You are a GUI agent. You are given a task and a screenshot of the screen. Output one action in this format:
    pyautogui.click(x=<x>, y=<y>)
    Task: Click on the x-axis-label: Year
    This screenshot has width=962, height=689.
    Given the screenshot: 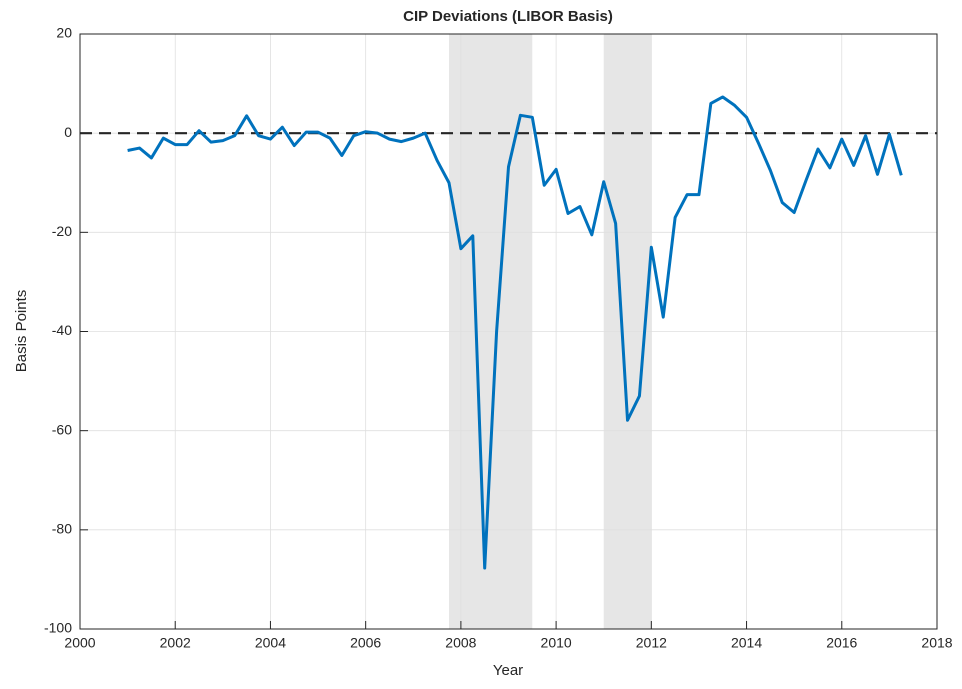 What is the action you would take?
    pyautogui.click(x=508, y=670)
    